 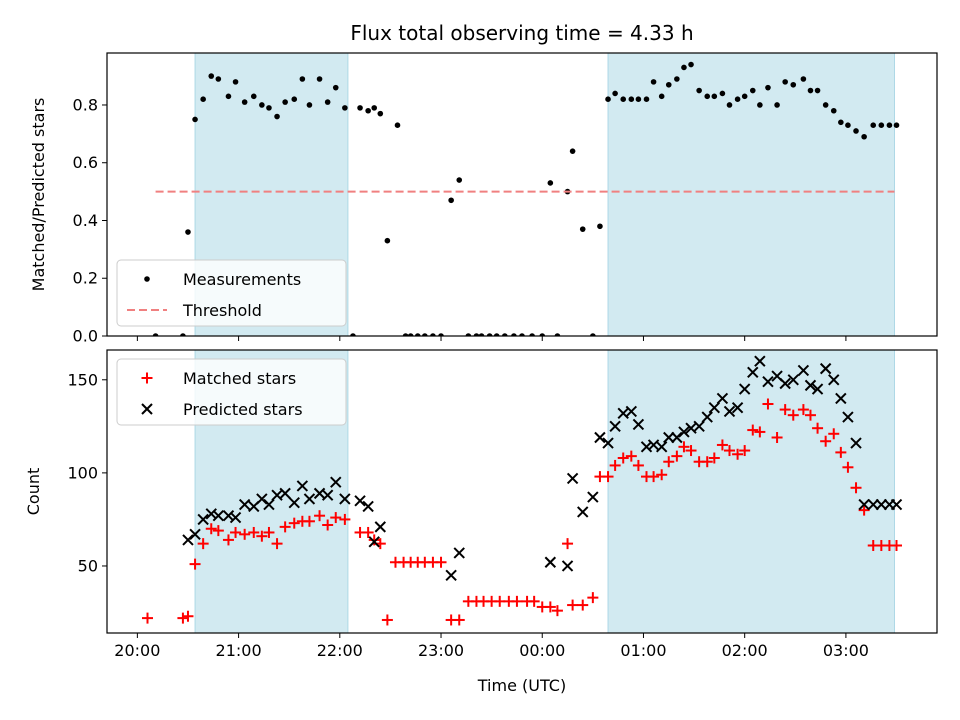 What do you see at coordinates (521, 685) in the screenshot?
I see `x-axis-label: Time (UTC)` at bounding box center [521, 685].